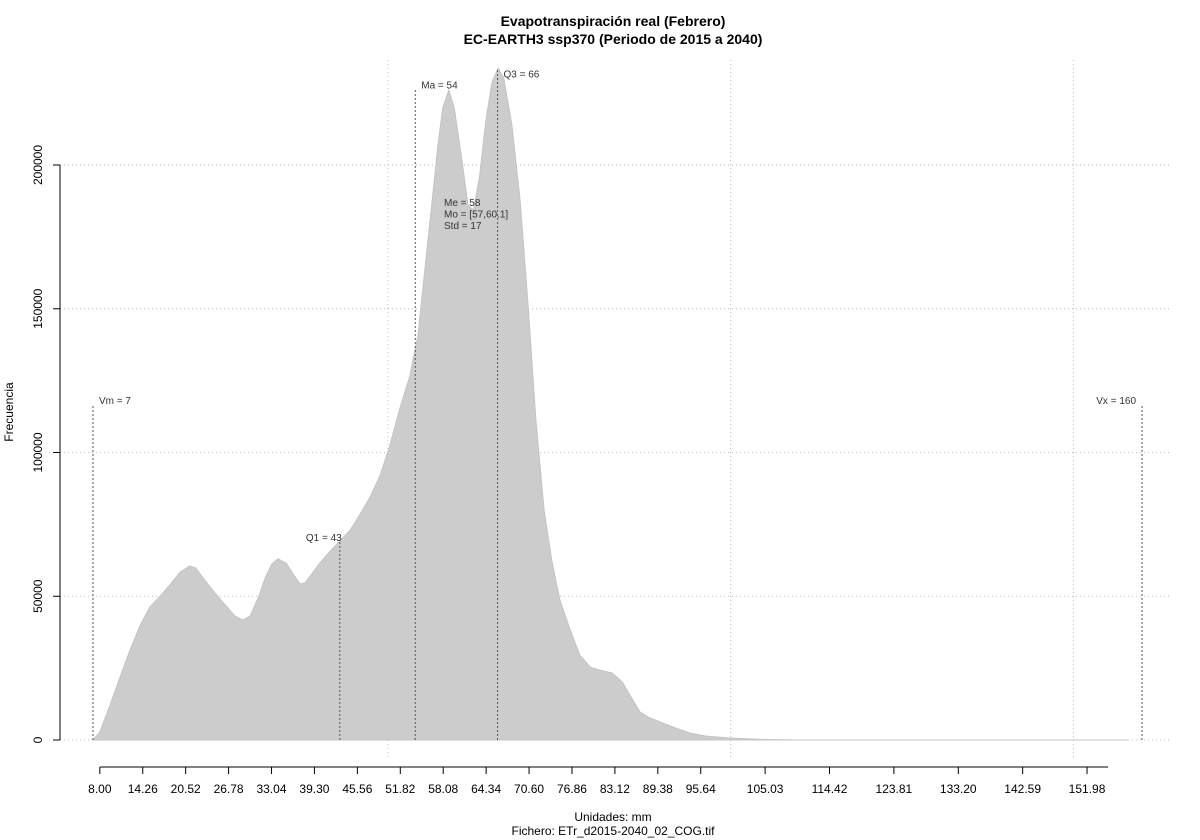 This screenshot has height=840, width=1200. I want to click on x-tick-label: 95.64, so click(701, 789).